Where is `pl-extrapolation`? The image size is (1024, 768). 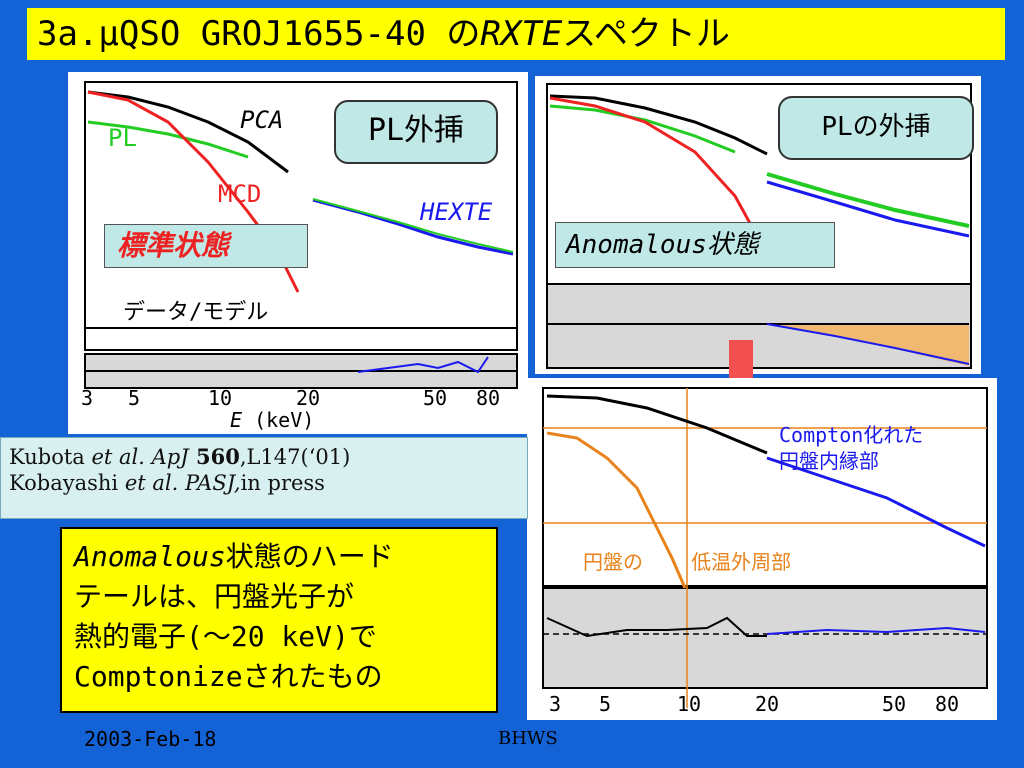 pl-extrapolation is located at coordinates (413, 225).